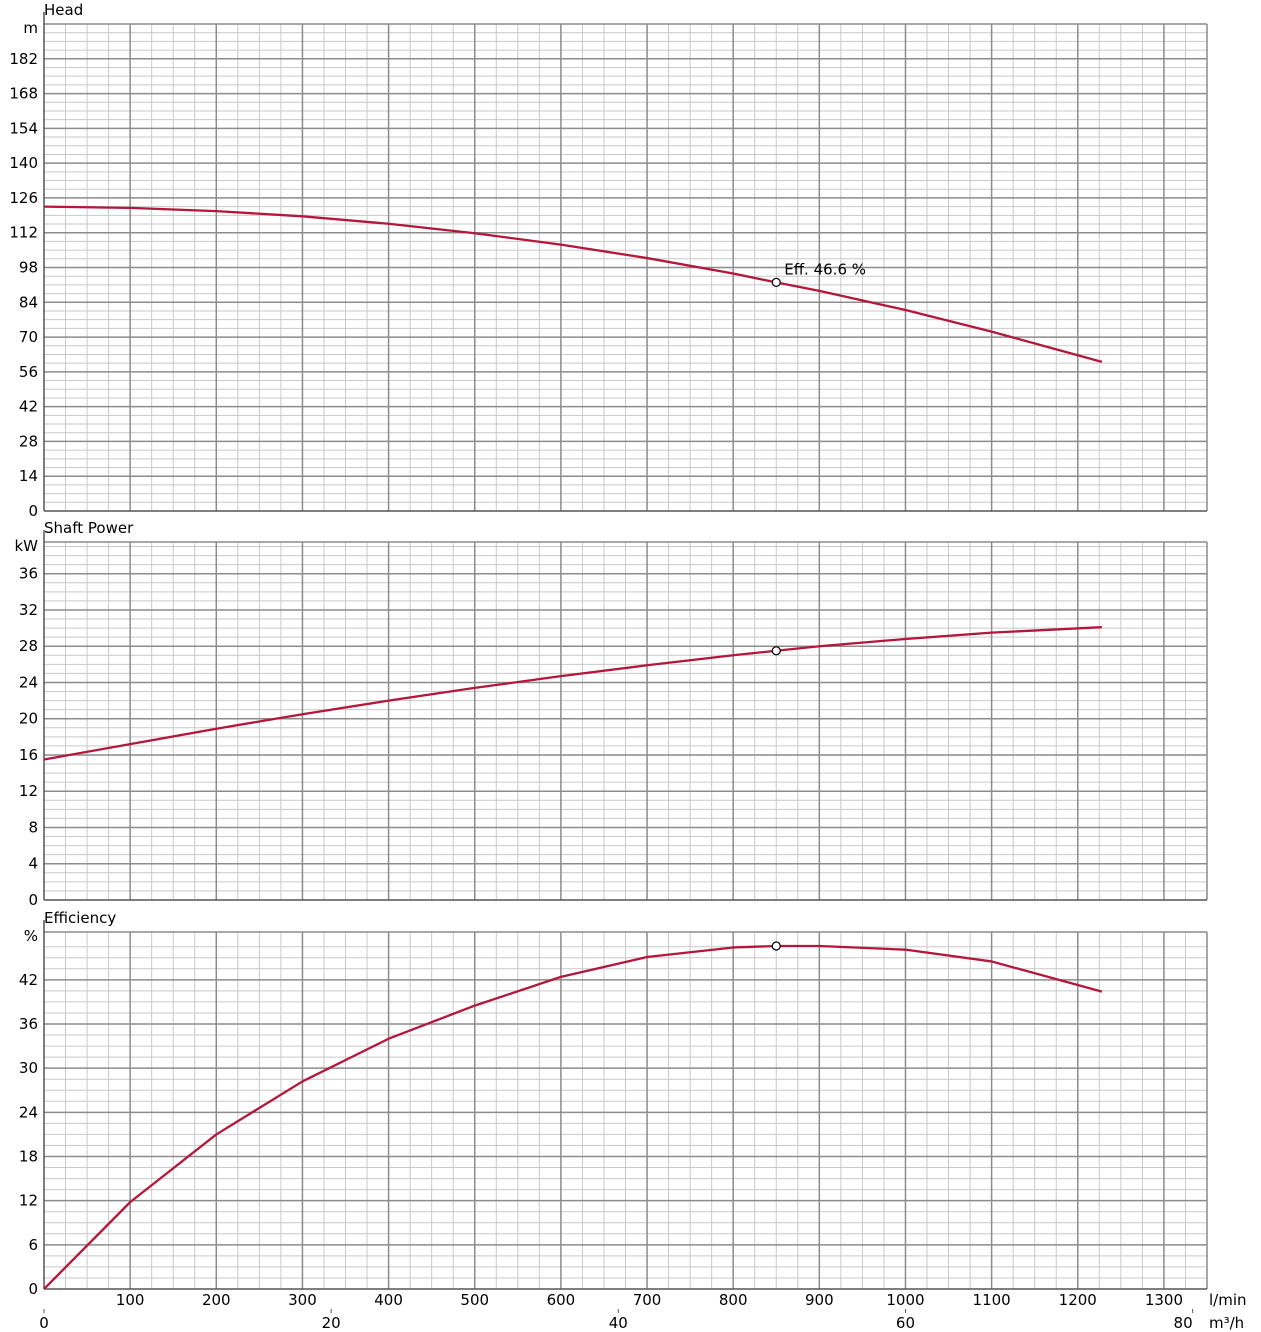  Describe the element at coordinates (1228, 1300) in the screenshot. I see `x-unit-label: l/min` at that location.